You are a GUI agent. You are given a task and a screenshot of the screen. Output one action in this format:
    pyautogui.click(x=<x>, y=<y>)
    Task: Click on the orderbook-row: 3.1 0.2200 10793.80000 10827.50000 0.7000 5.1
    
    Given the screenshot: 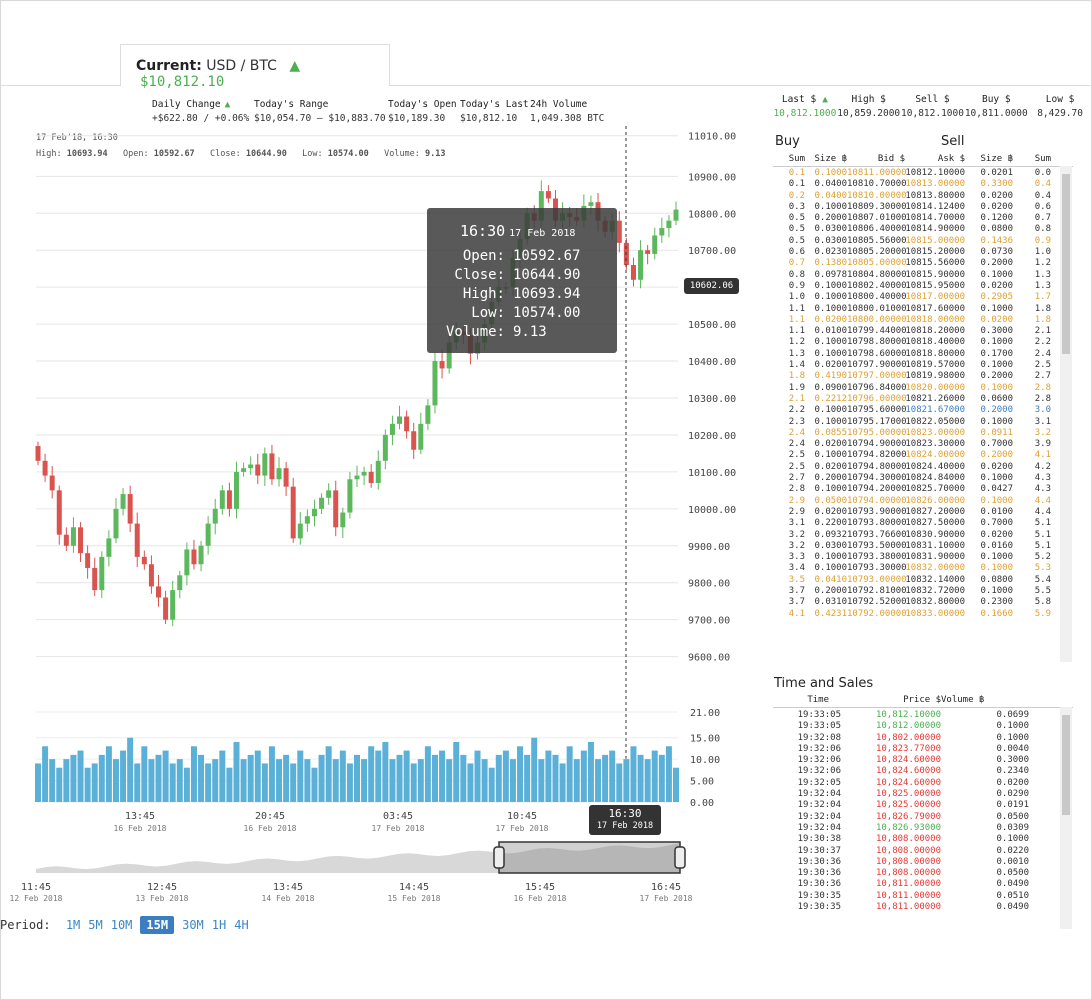 What is the action you would take?
    pyautogui.click(x=923, y=523)
    